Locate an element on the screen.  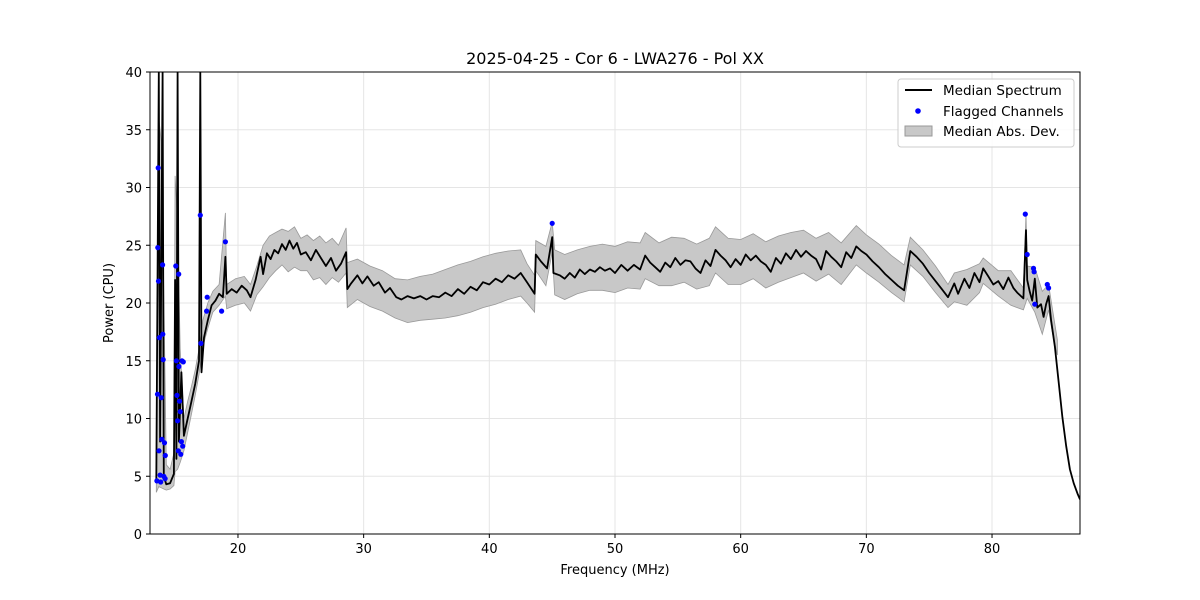
y-tick-label: 25 is located at coordinates (133, 246).